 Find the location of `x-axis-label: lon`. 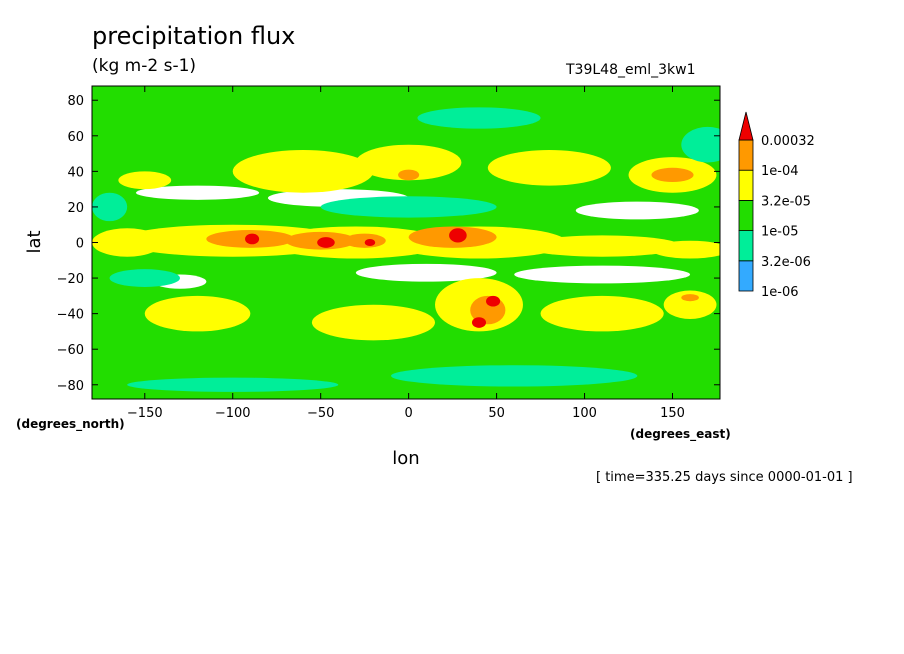

x-axis-label: lon is located at coordinates (405, 458).